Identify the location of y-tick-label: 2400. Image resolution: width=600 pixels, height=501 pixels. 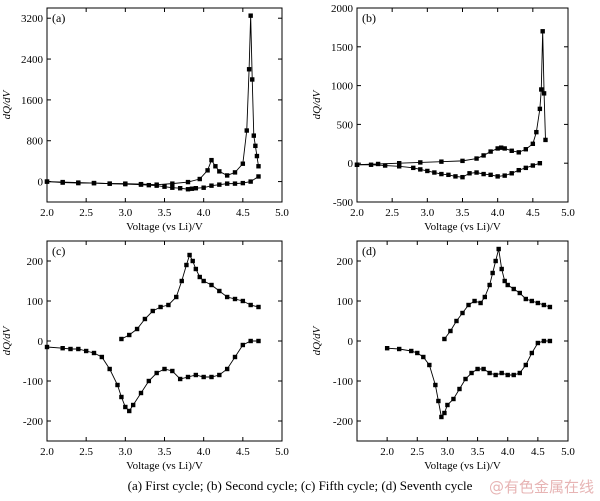
(32, 60).